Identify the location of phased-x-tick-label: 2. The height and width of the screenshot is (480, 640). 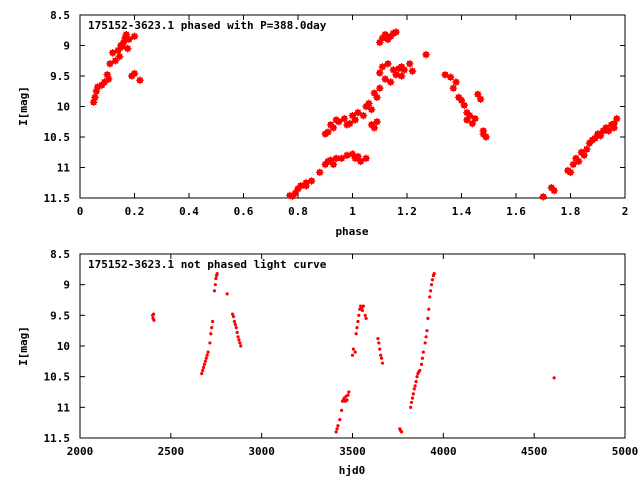
(625, 211).